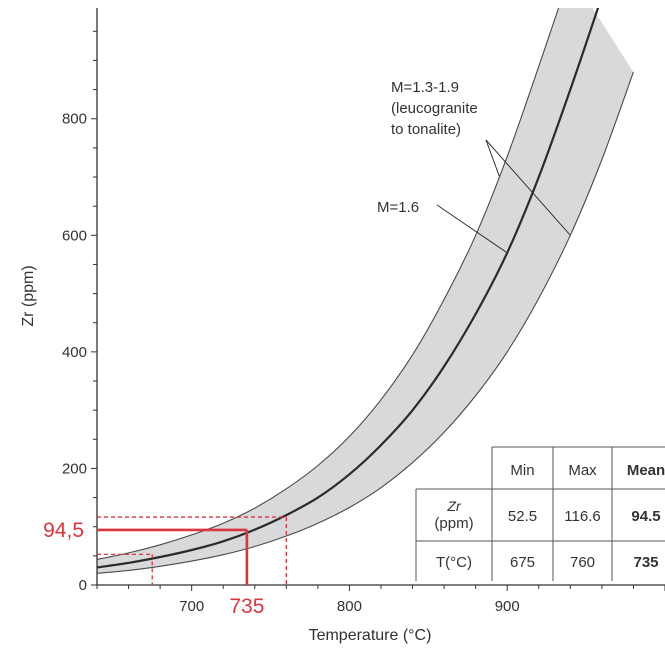 Image resolution: width=665 pixels, height=651 pixels. I want to click on table-value-cell: 675, so click(522, 562).